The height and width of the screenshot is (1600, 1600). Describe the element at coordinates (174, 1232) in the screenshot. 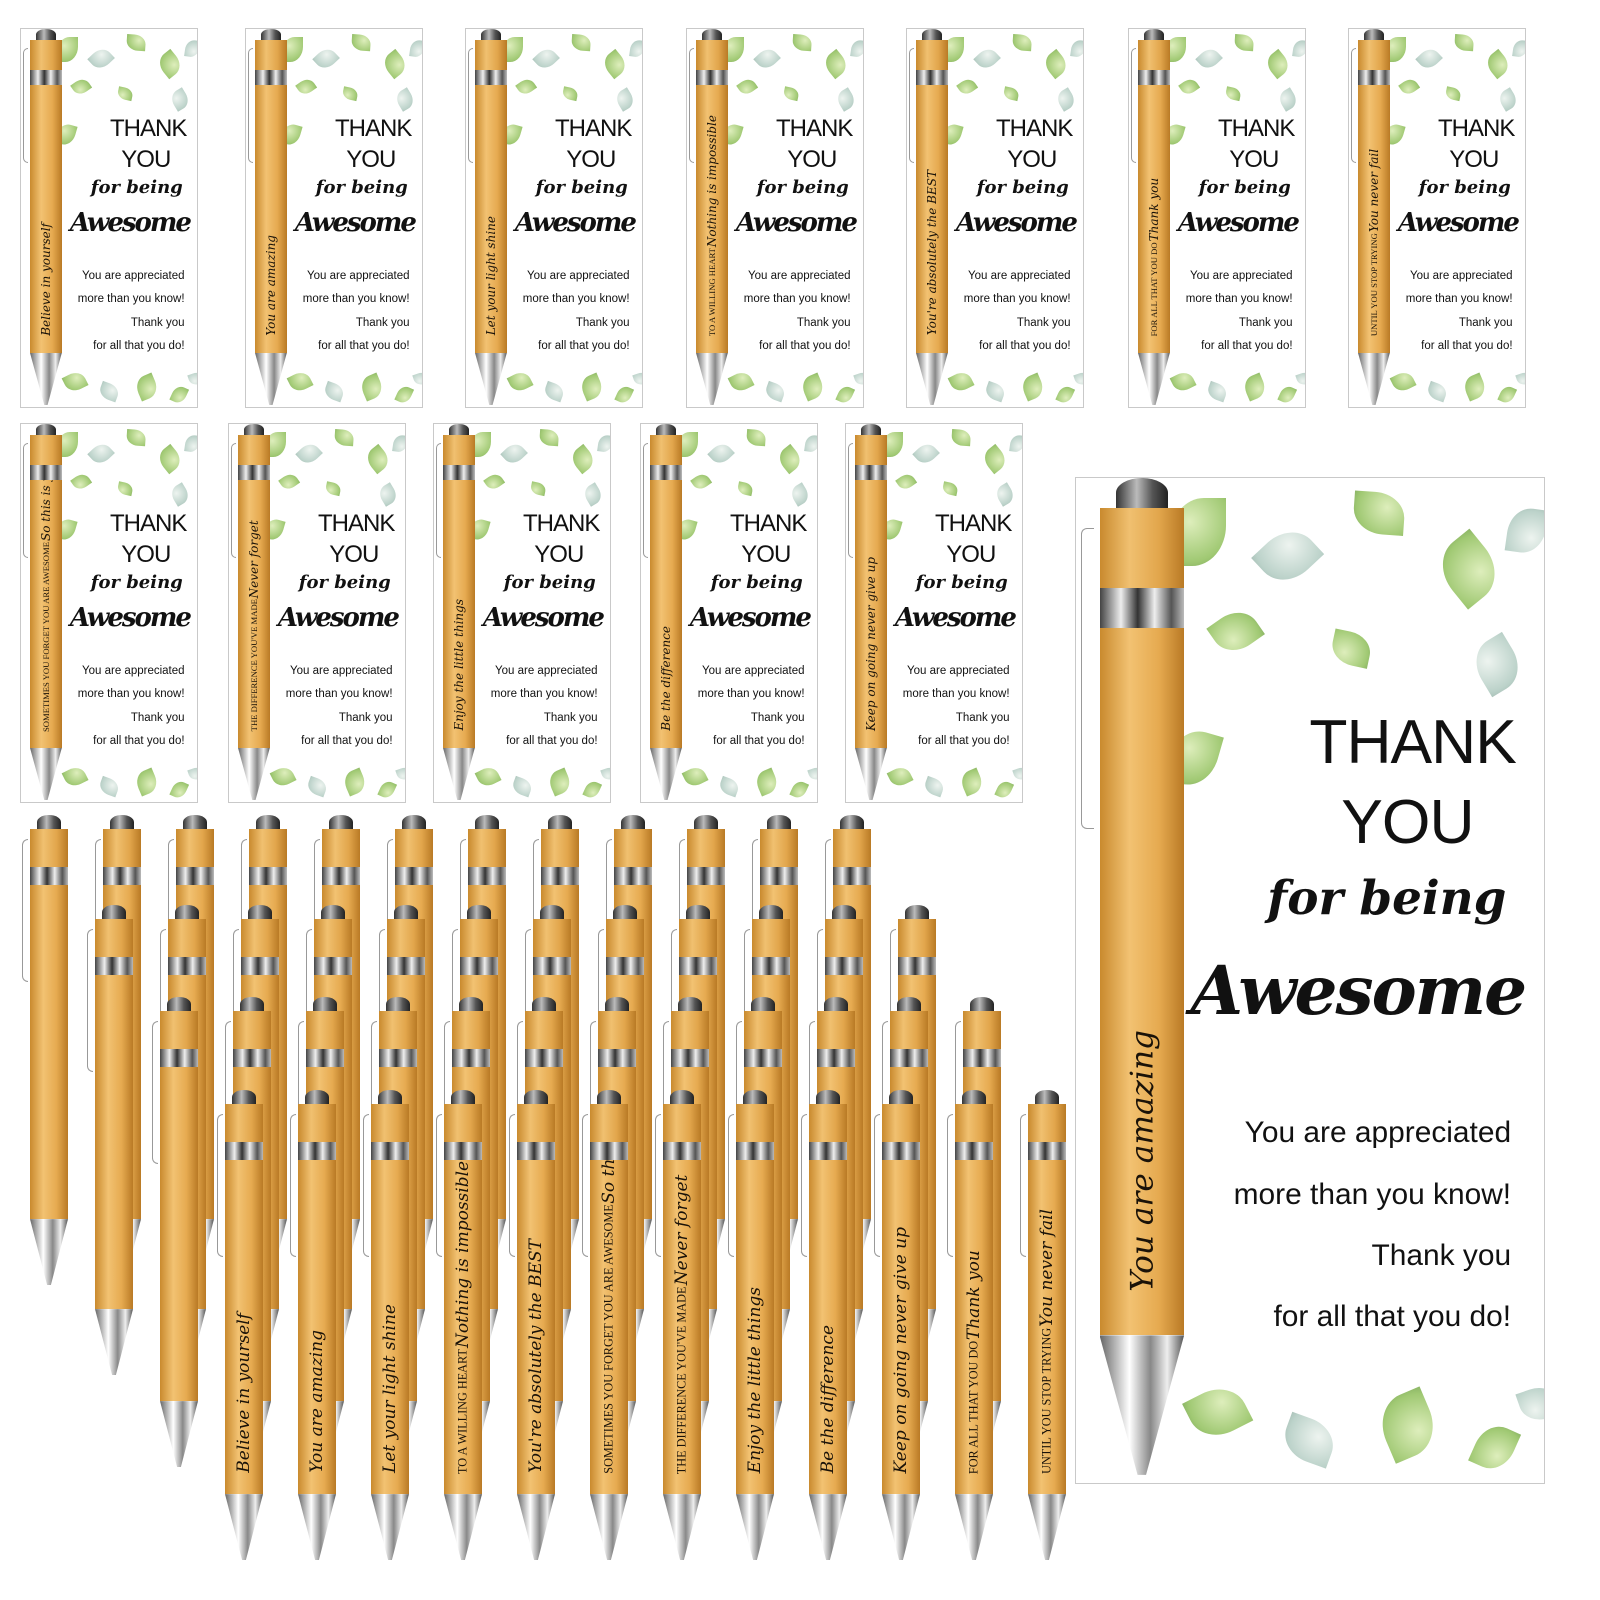

I see `bamboo-pen` at that location.